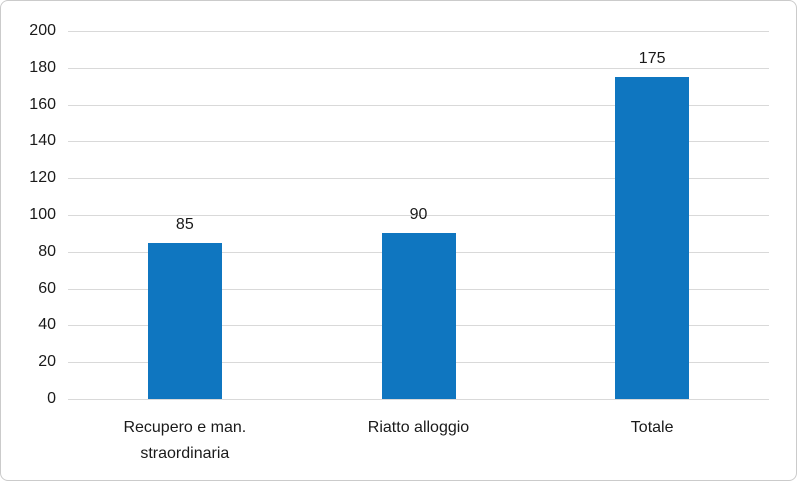  Describe the element at coordinates (42, 104) in the screenshot. I see `y-axis-tick-label: 160` at that location.